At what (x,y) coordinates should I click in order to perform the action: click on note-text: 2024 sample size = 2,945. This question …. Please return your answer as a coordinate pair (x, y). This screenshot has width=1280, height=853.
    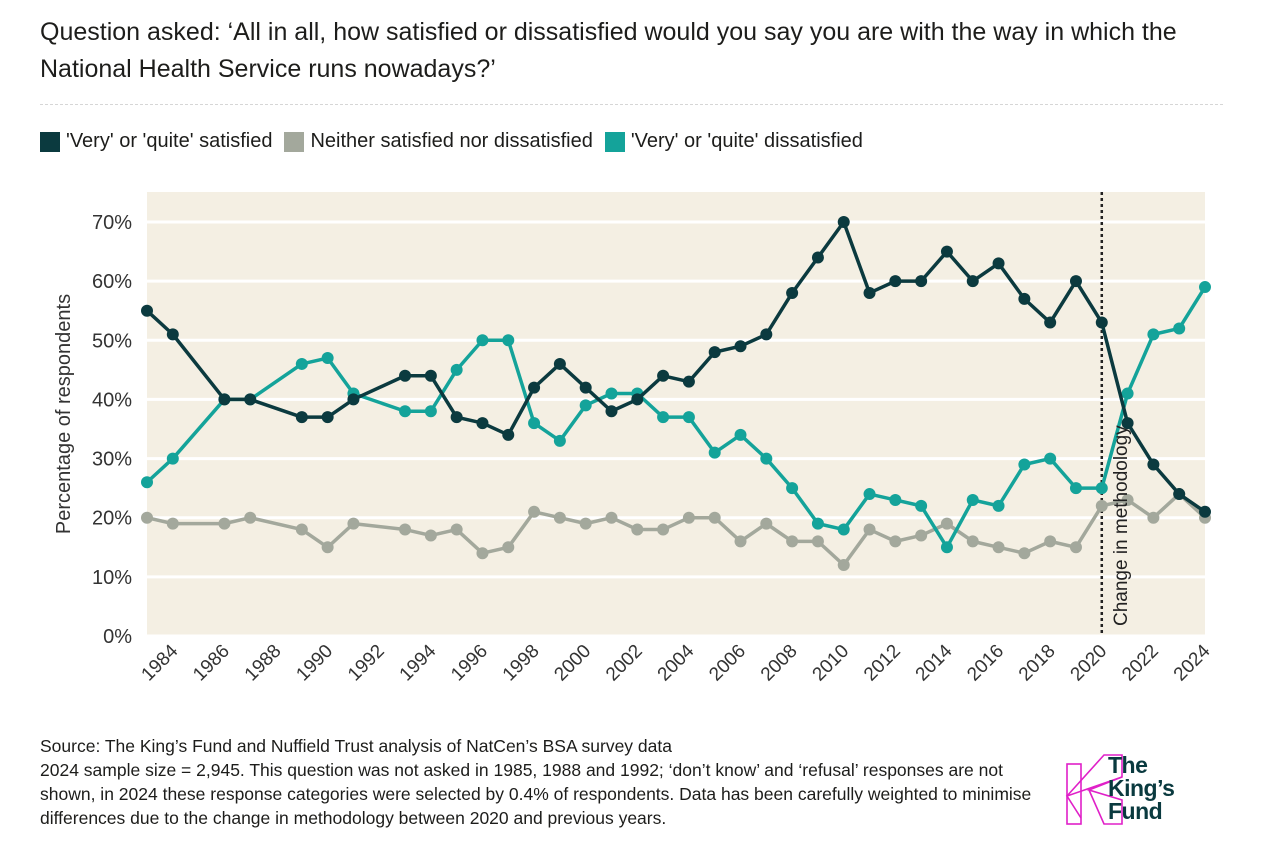
    Looking at the image, I should click on (536, 794).